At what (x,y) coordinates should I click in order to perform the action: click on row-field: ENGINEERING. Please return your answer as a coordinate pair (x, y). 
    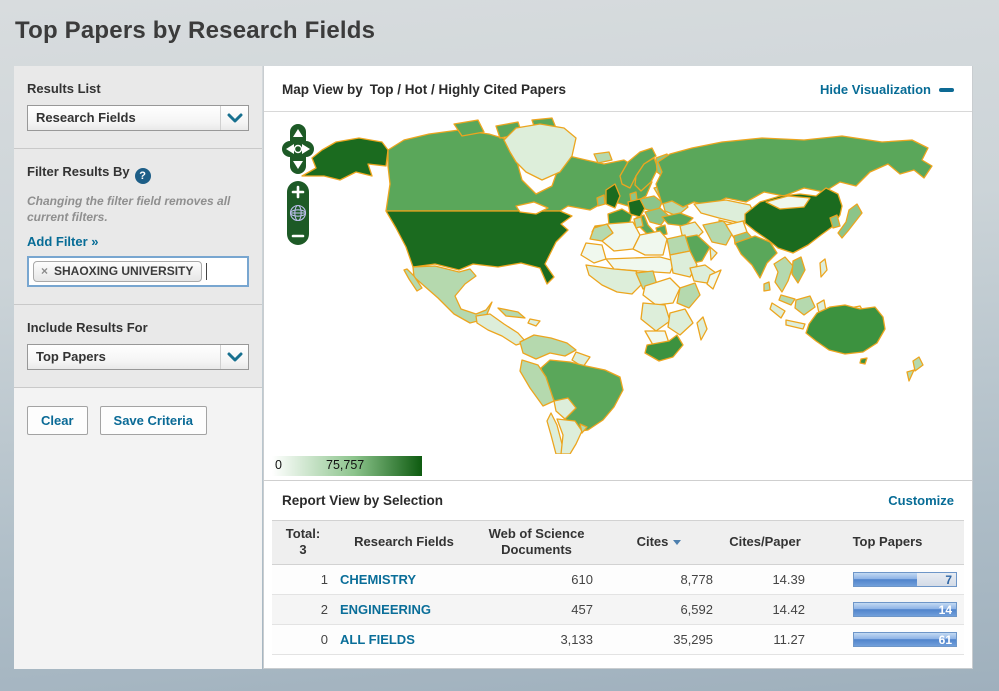
    Looking at the image, I should click on (404, 609).